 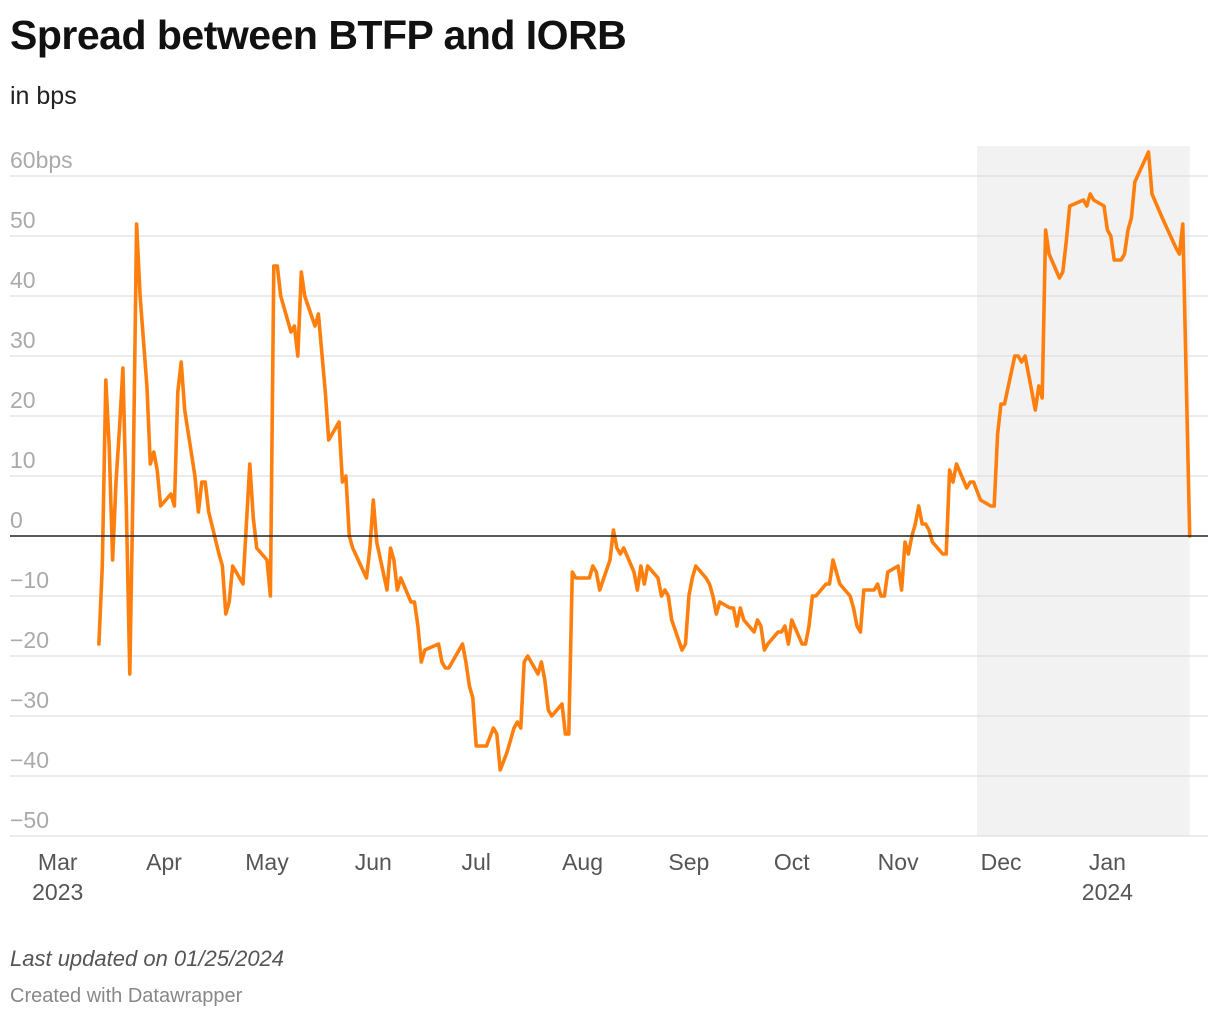 I want to click on y-tick-label: 30, so click(x=23, y=340).